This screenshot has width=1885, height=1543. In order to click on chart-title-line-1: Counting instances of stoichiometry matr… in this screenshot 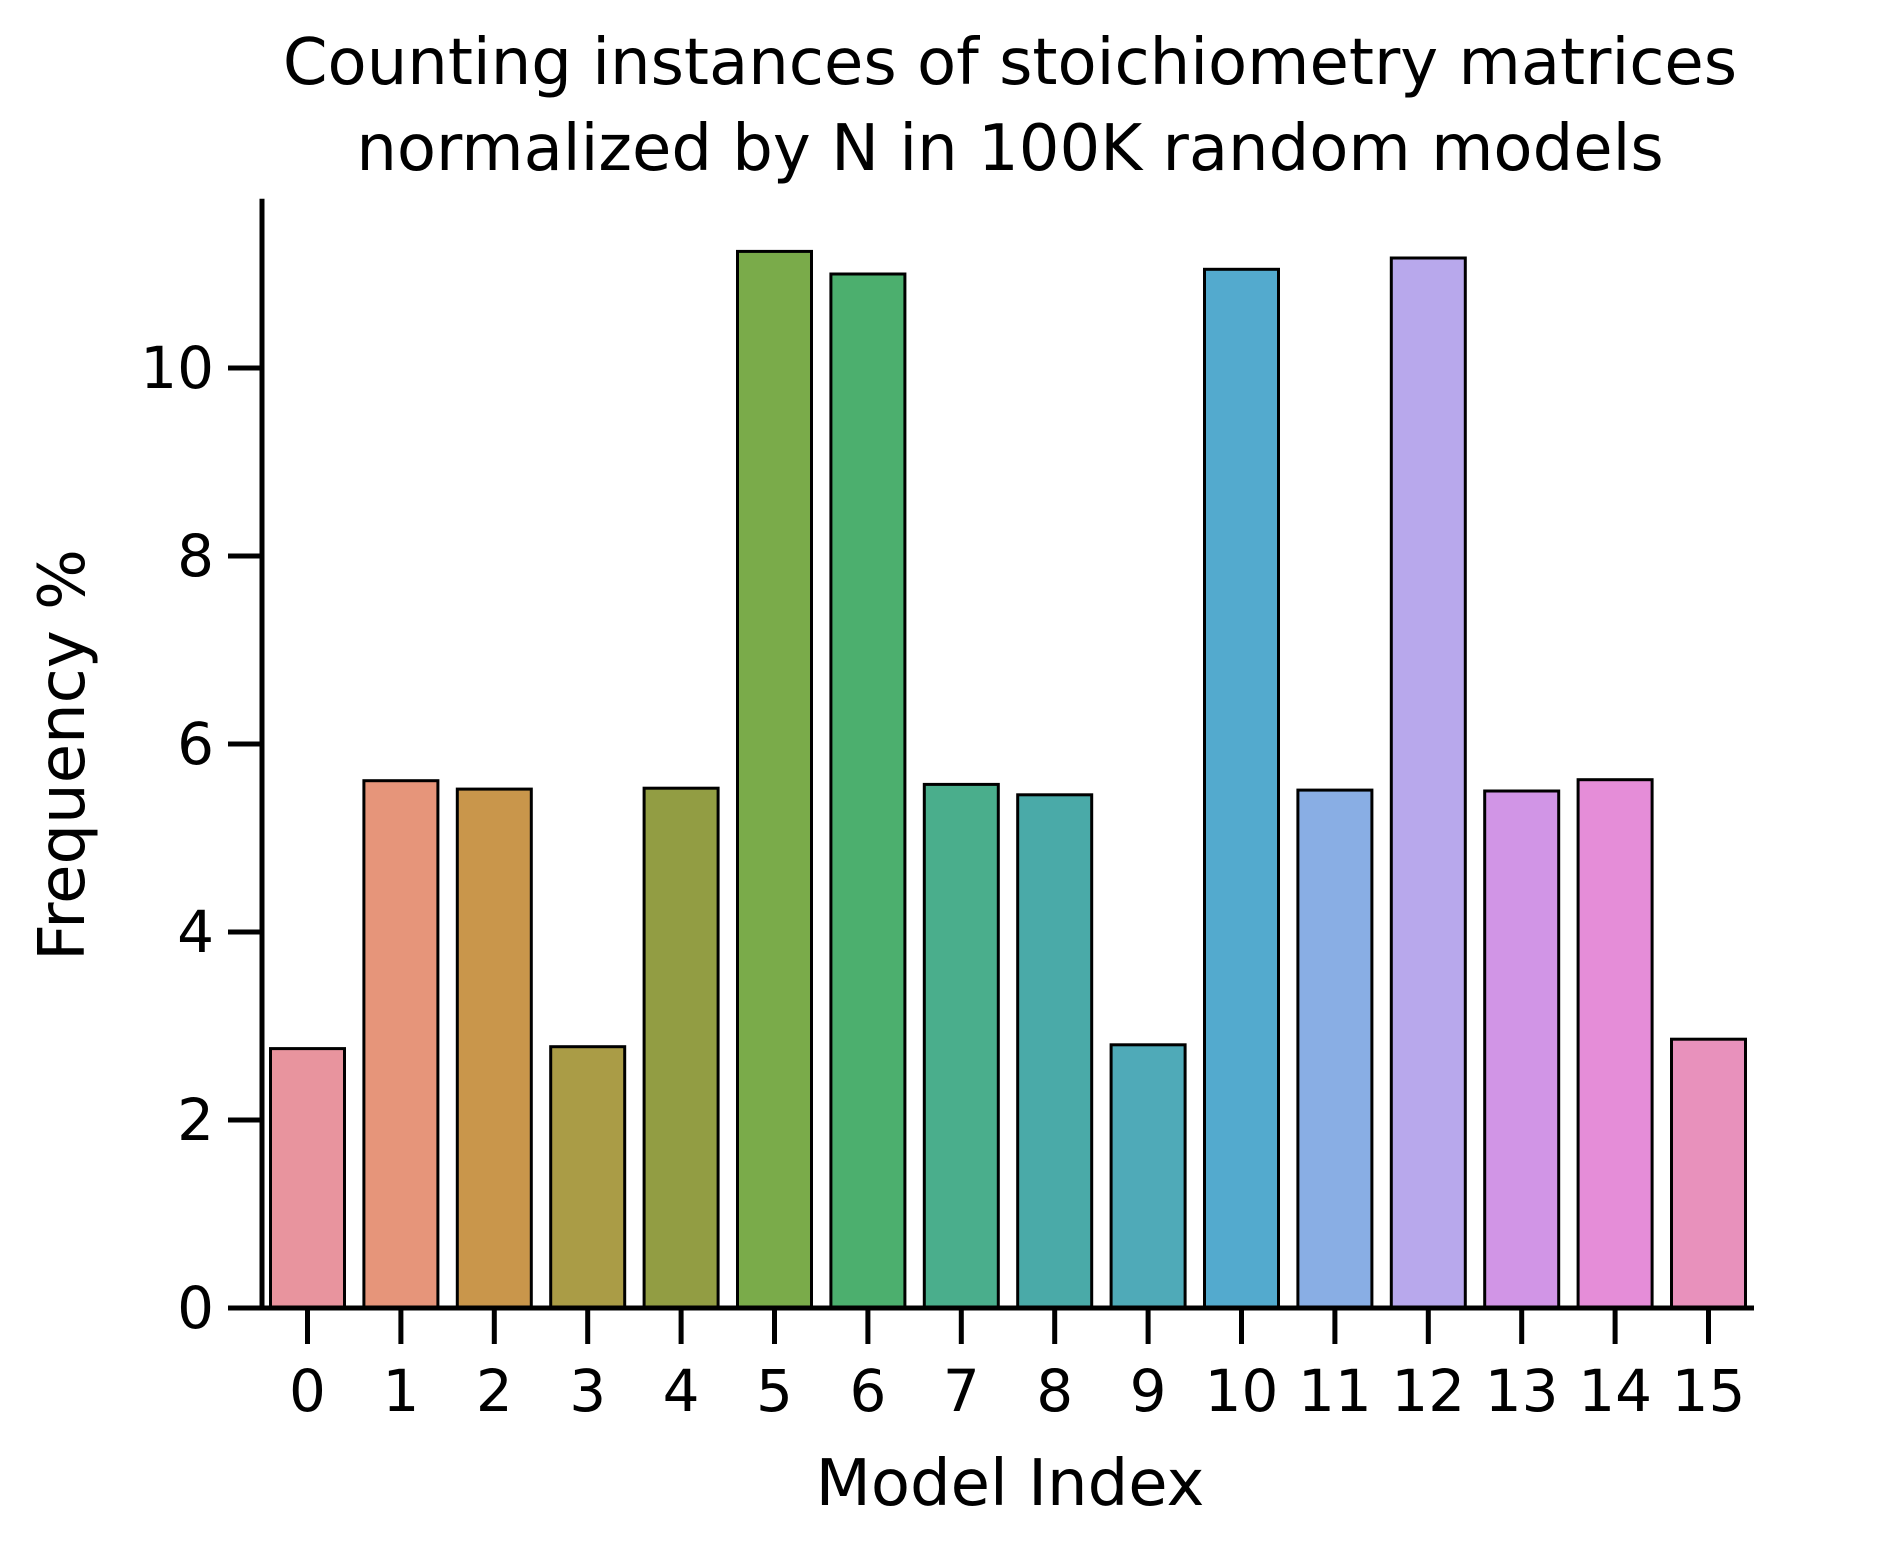, I will do `click(1010, 63)`.